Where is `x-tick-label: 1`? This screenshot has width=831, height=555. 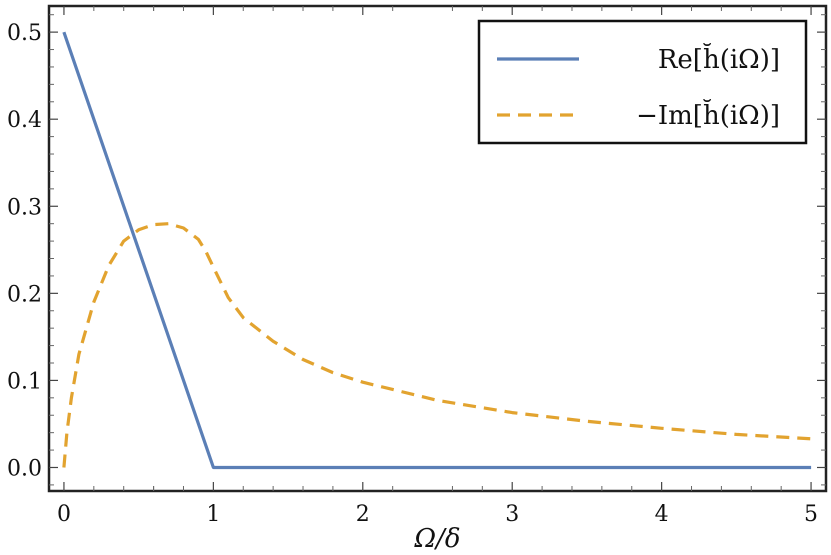 x-tick-label: 1 is located at coordinates (213, 514).